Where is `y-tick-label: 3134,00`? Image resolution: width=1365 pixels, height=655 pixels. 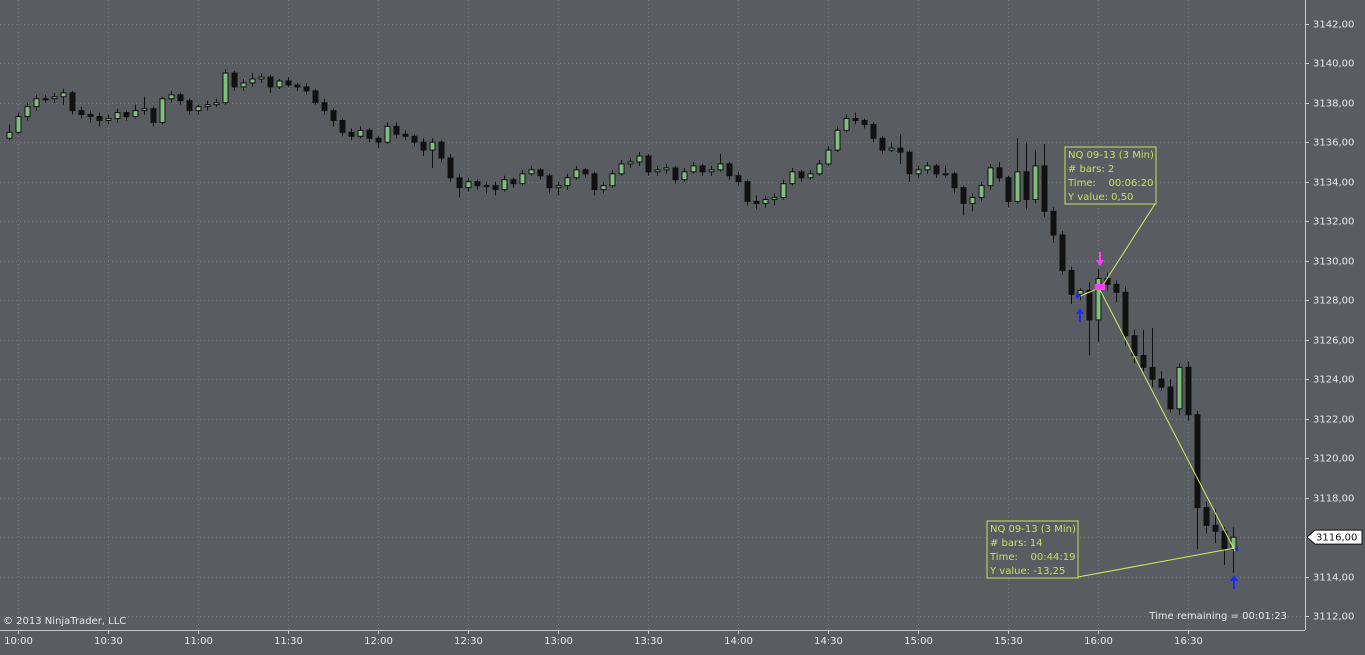 y-tick-label: 3134,00 is located at coordinates (1333, 183).